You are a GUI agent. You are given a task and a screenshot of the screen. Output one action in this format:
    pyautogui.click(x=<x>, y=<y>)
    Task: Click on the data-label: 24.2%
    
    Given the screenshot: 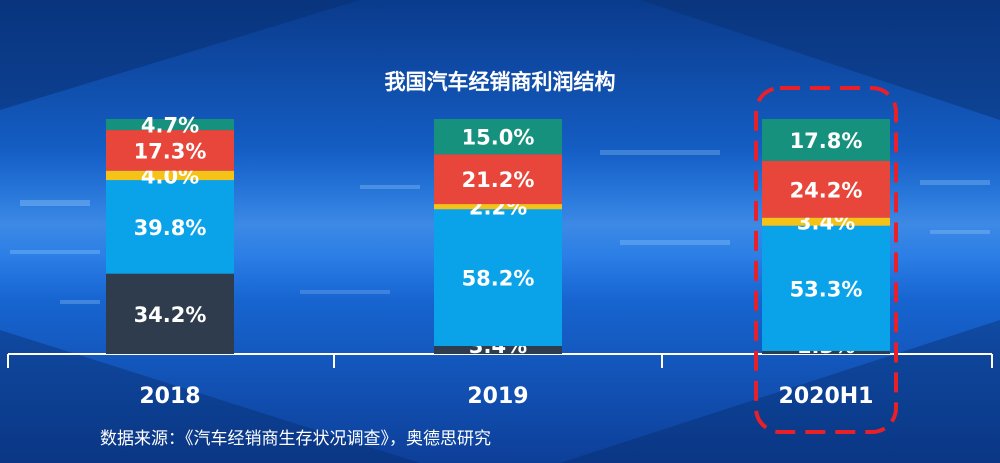 What is the action you would take?
    pyautogui.click(x=826, y=190)
    